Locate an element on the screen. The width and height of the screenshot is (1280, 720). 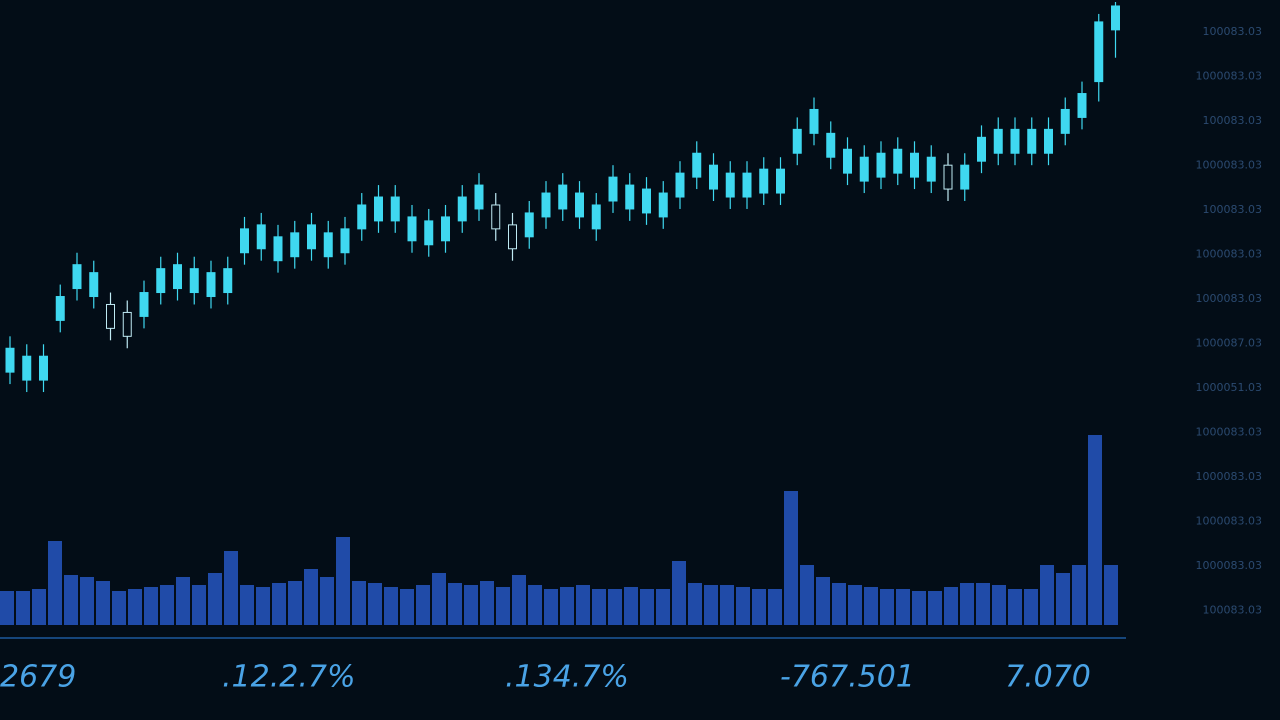
stat-value: -767.501 is located at coordinates (847, 677).